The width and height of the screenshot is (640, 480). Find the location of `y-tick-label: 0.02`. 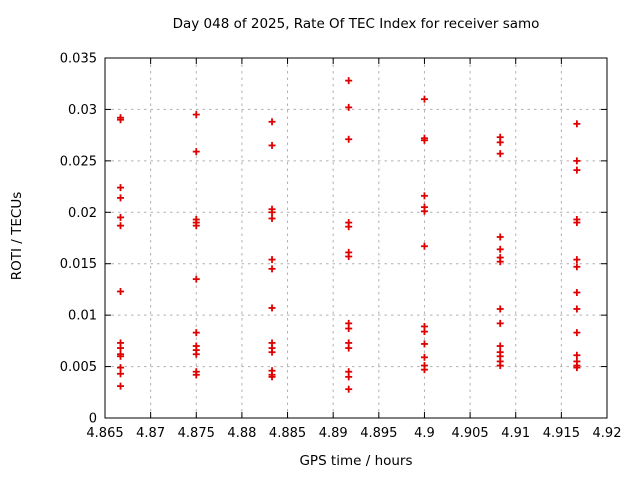

y-tick-label: 0.02 is located at coordinates (82, 213).